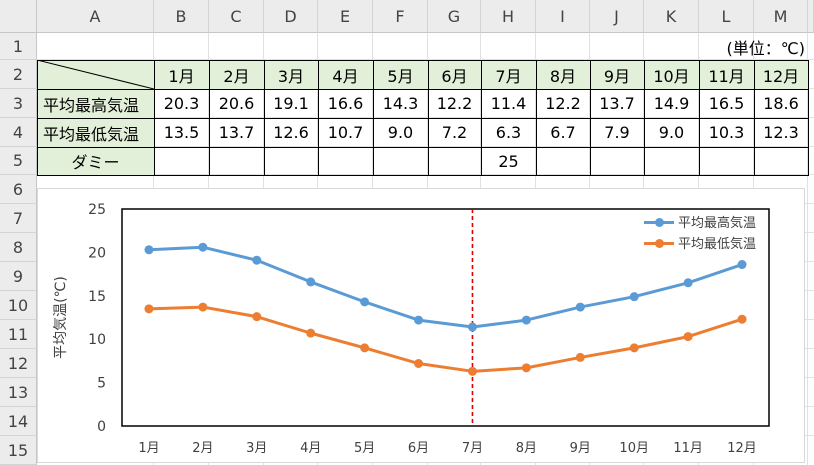  I want to click on column-header-f: F, so click(400, 16).